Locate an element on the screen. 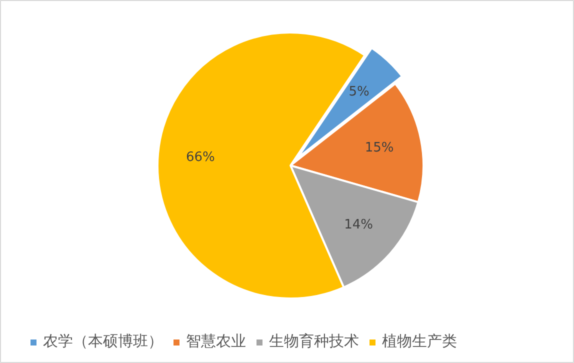 This screenshot has height=363, width=574. data-label: 15% is located at coordinates (379, 148).